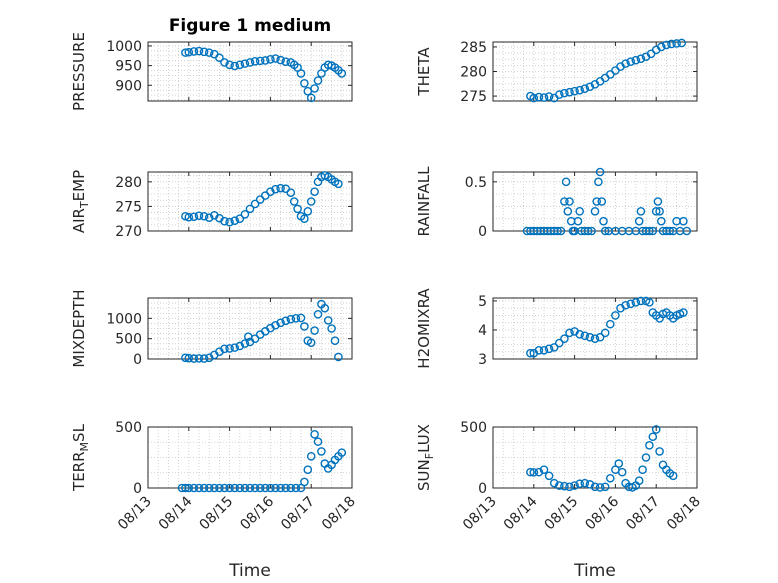 The width and height of the screenshot is (778, 583). What do you see at coordinates (79, 71) in the screenshot?
I see `y-axis-label-part: PRESSURE` at bounding box center [79, 71].